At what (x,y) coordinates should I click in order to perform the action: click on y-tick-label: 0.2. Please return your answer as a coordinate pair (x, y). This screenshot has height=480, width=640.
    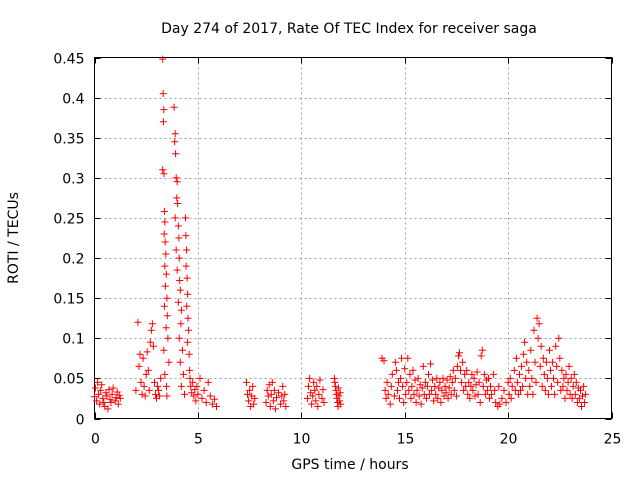
    Looking at the image, I should click on (73, 260).